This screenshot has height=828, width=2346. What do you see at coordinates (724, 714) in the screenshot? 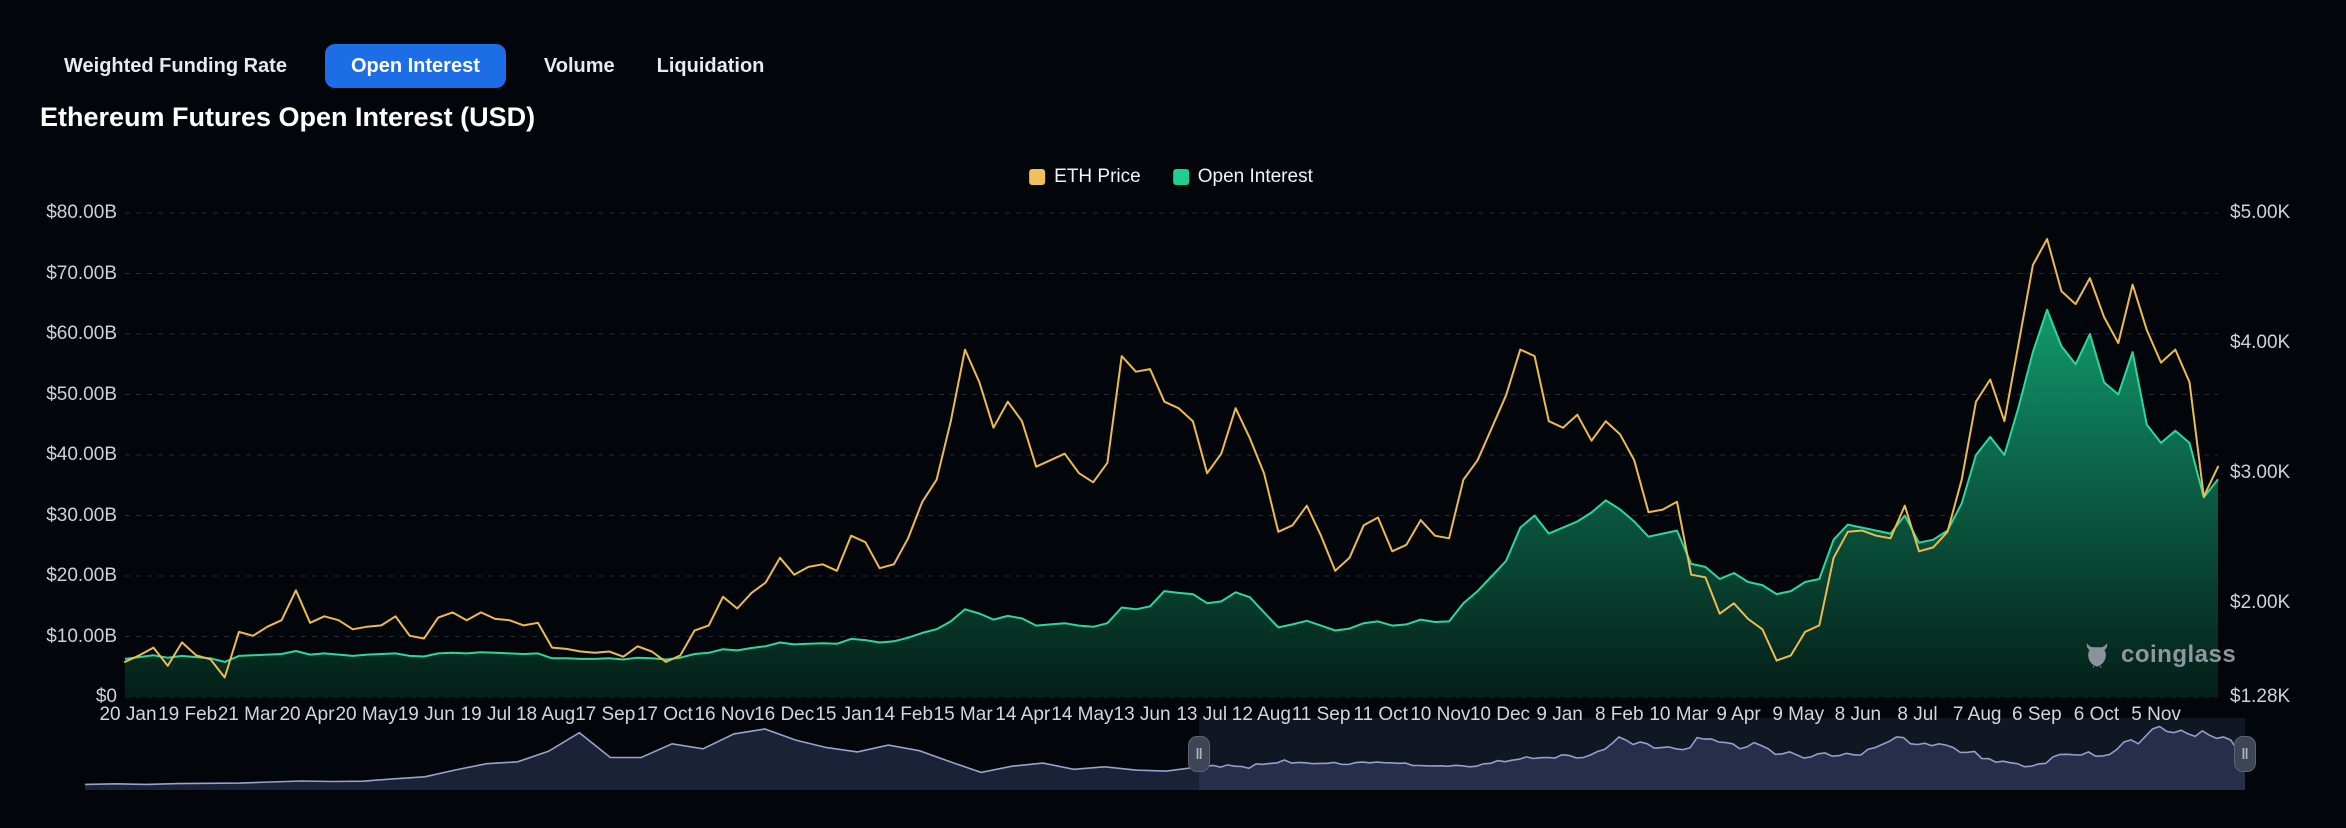
I see `x-axis-label: 16 Nov` at bounding box center [724, 714].